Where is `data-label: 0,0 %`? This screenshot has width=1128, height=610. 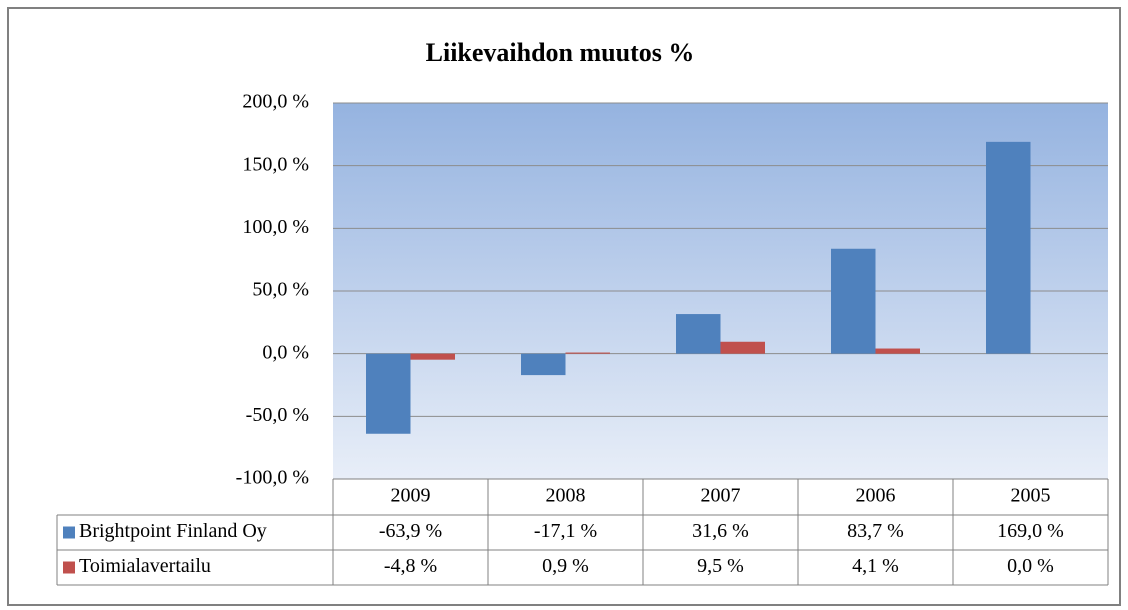 data-label: 0,0 % is located at coordinates (1030, 566).